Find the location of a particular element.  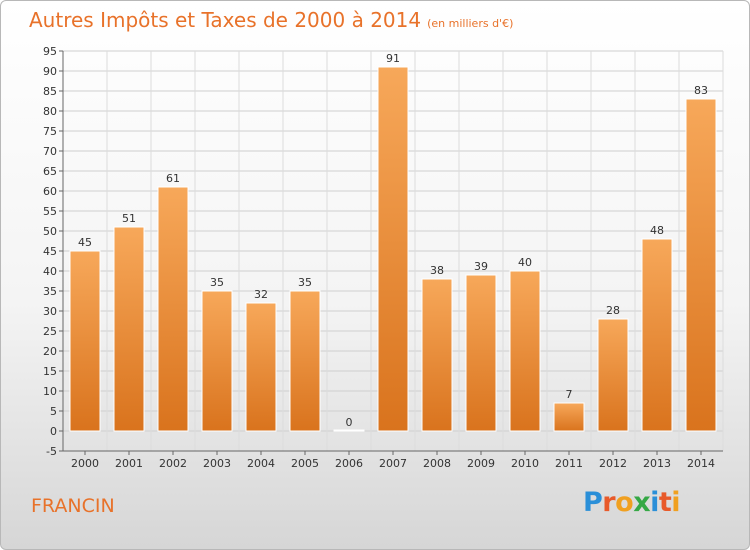

data-label: 32 is located at coordinates (261, 294).